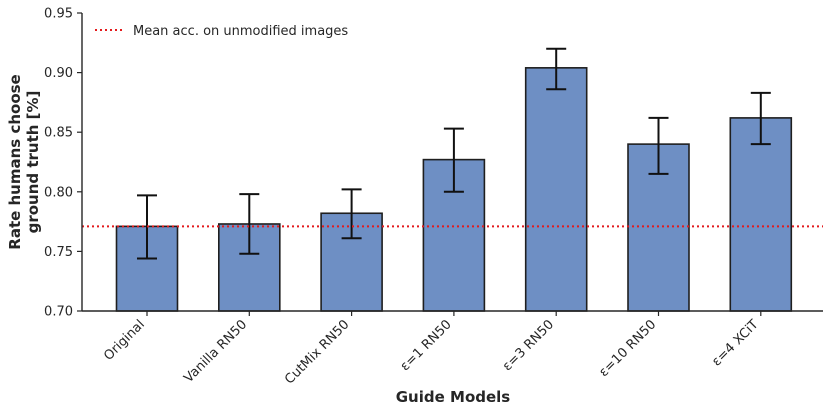  I want to click on y-tick-label-3: 0.85, so click(58, 133).